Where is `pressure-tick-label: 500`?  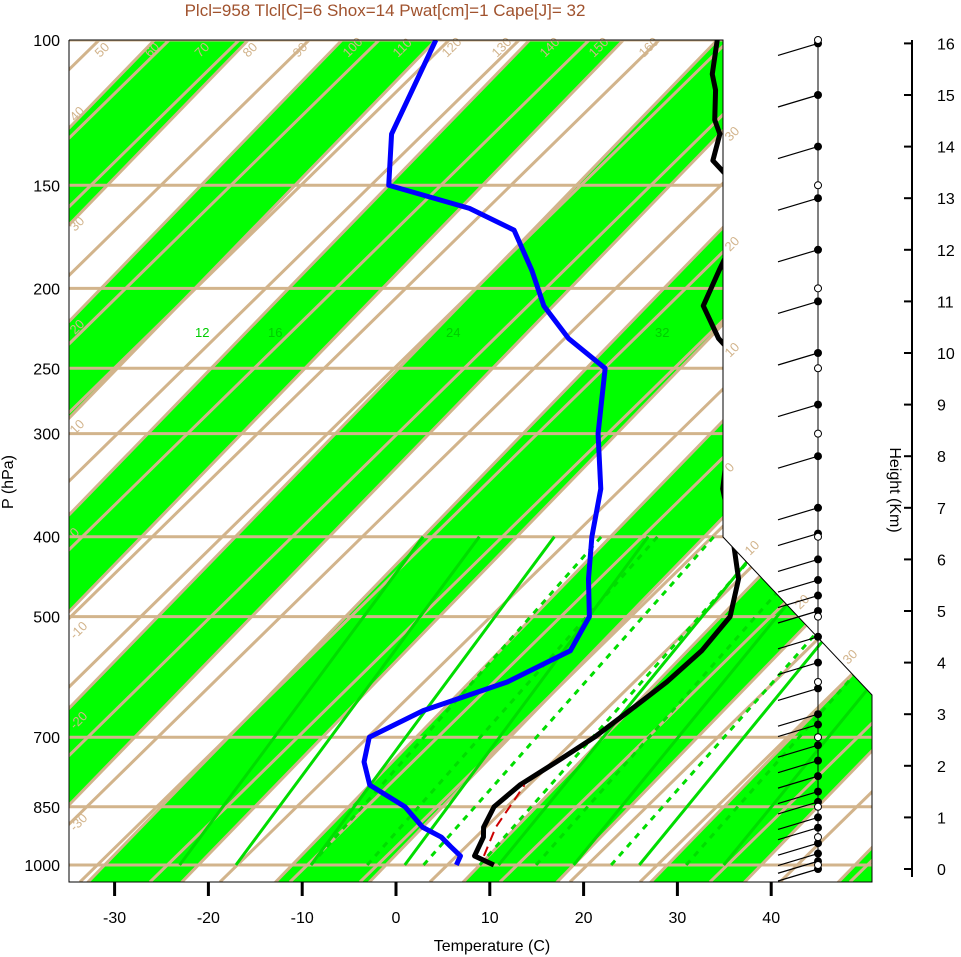 pressure-tick-label: 500 is located at coordinates (46, 618).